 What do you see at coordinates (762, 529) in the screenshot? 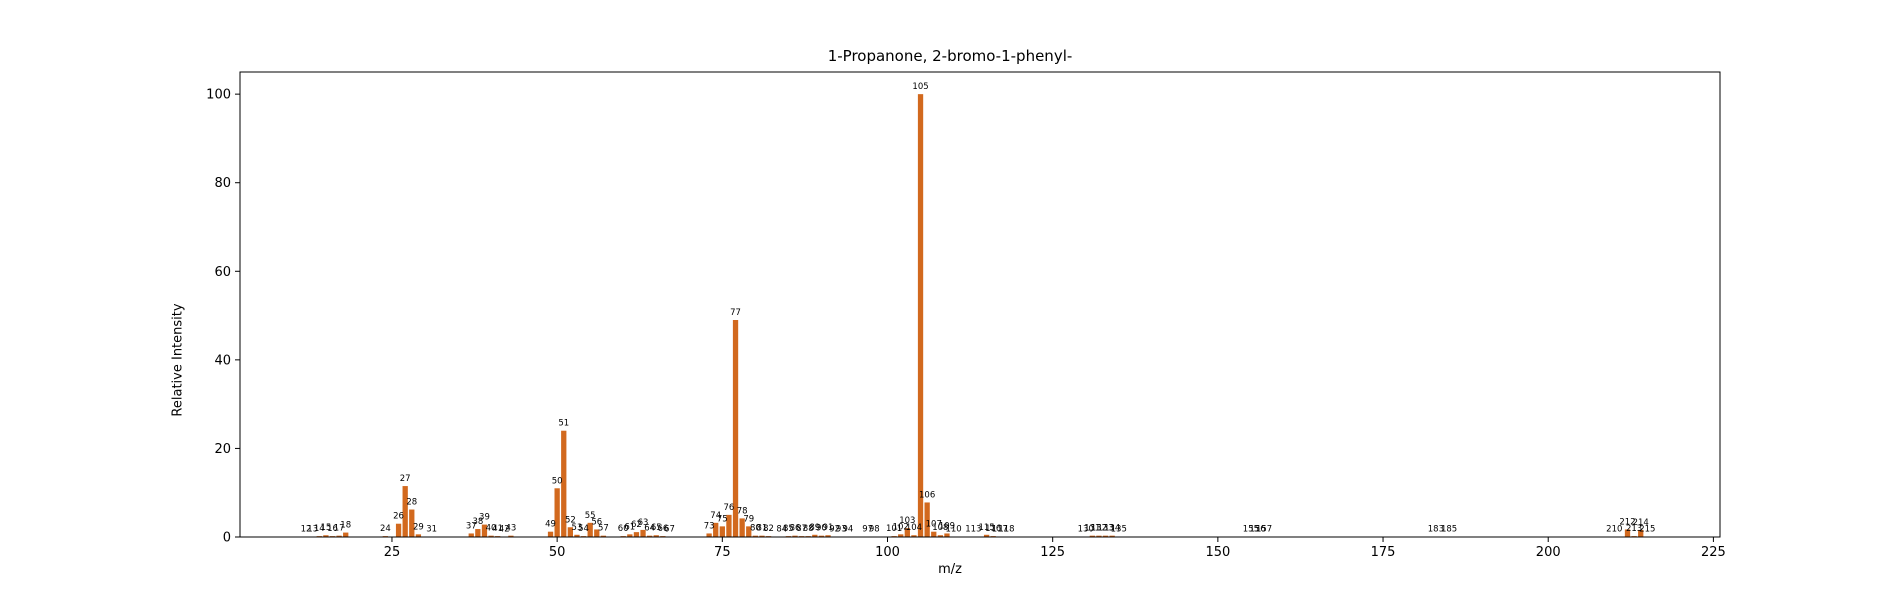
I see `peak-label-81: 81` at bounding box center [762, 529].